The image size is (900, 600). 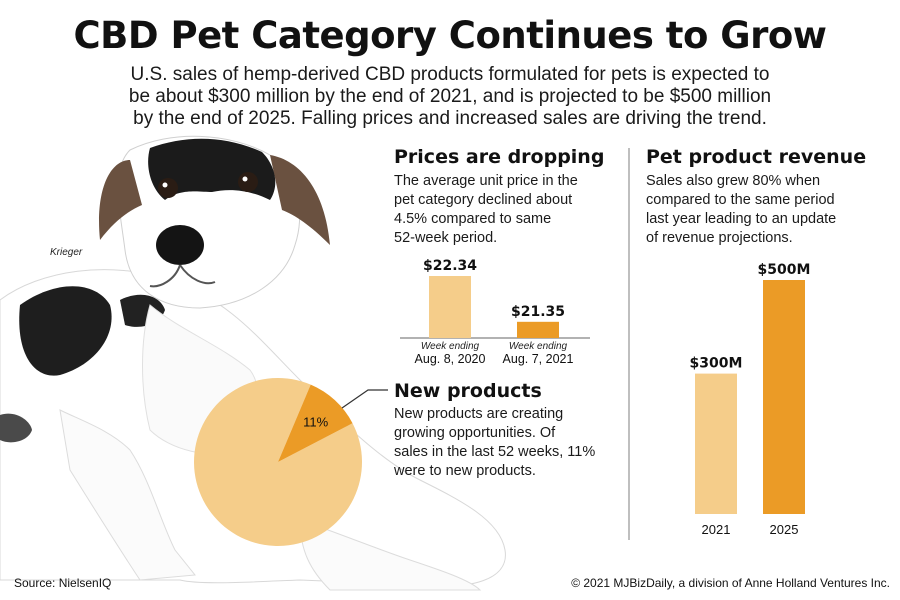 What do you see at coordinates (479, 414) in the screenshot?
I see `new-products-line: New products are creating` at bounding box center [479, 414].